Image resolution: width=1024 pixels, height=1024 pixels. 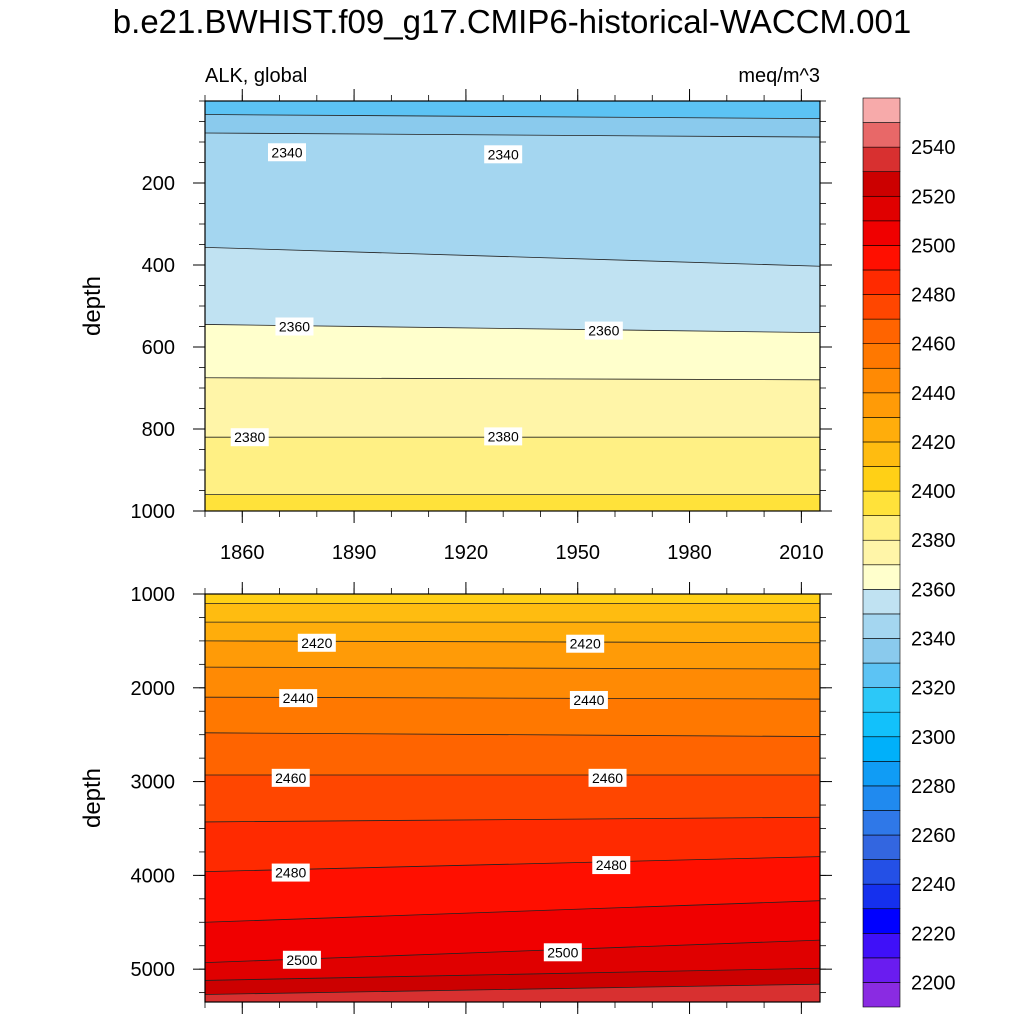 I want to click on svg-text: 2360, so click(x=603, y=331).